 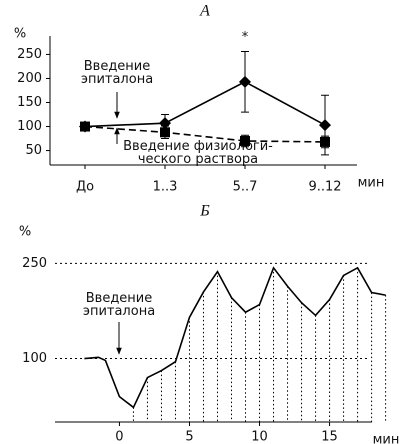 What do you see at coordinates (29, 78) in the screenshot?
I see `y-tick-label: 200` at bounding box center [29, 78].